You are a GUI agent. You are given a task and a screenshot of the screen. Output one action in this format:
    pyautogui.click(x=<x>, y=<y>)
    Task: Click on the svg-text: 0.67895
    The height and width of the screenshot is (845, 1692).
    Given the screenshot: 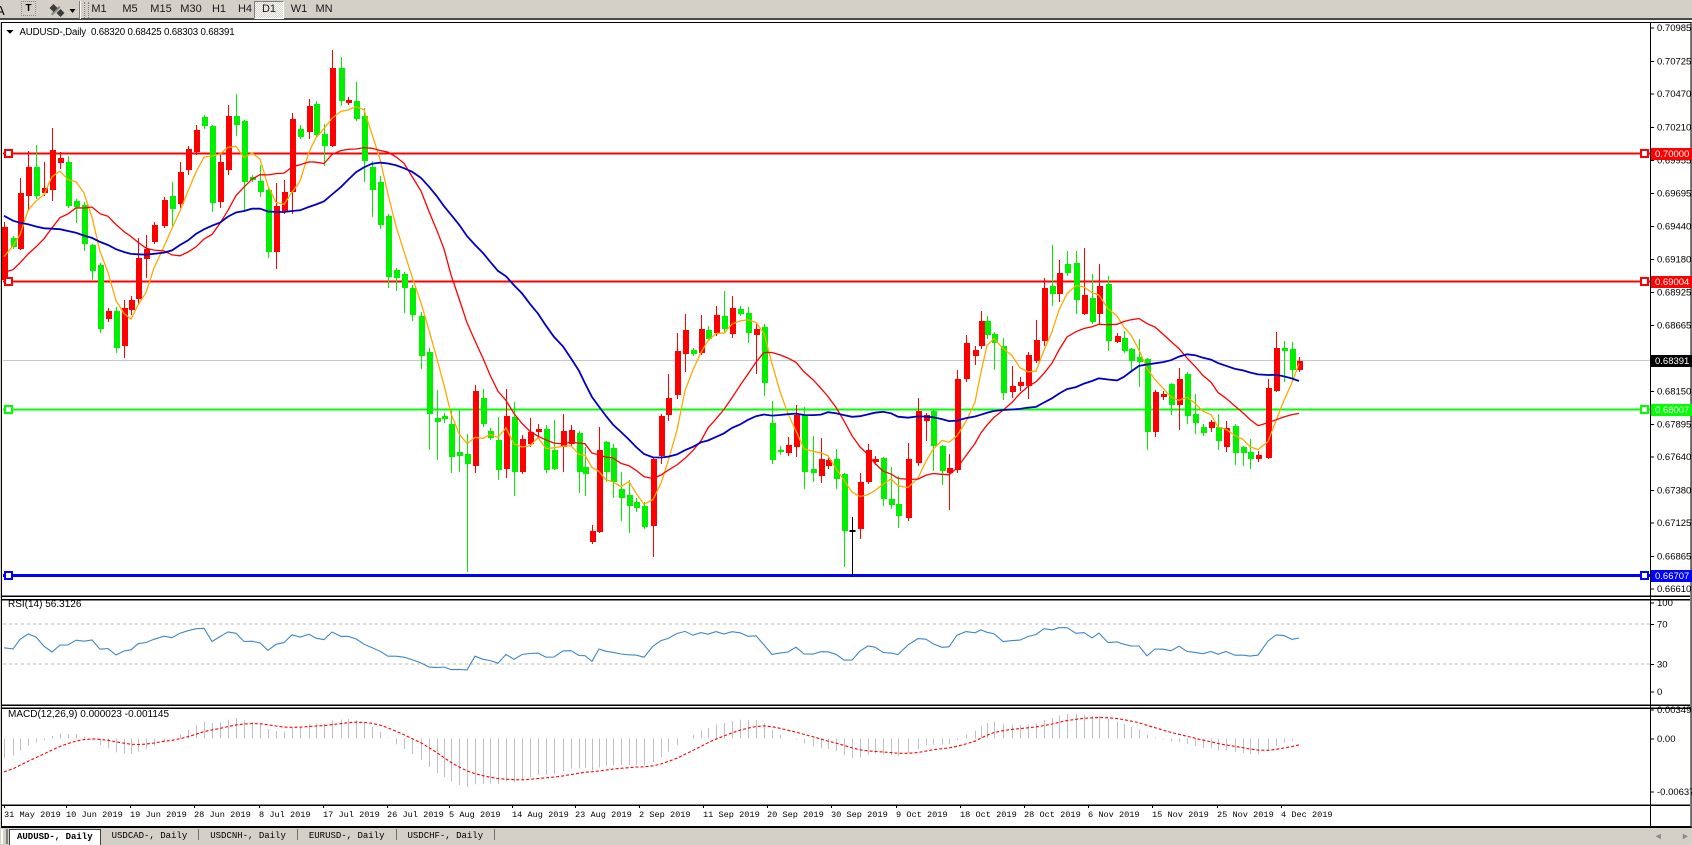 What is the action you would take?
    pyautogui.click(x=1674, y=424)
    